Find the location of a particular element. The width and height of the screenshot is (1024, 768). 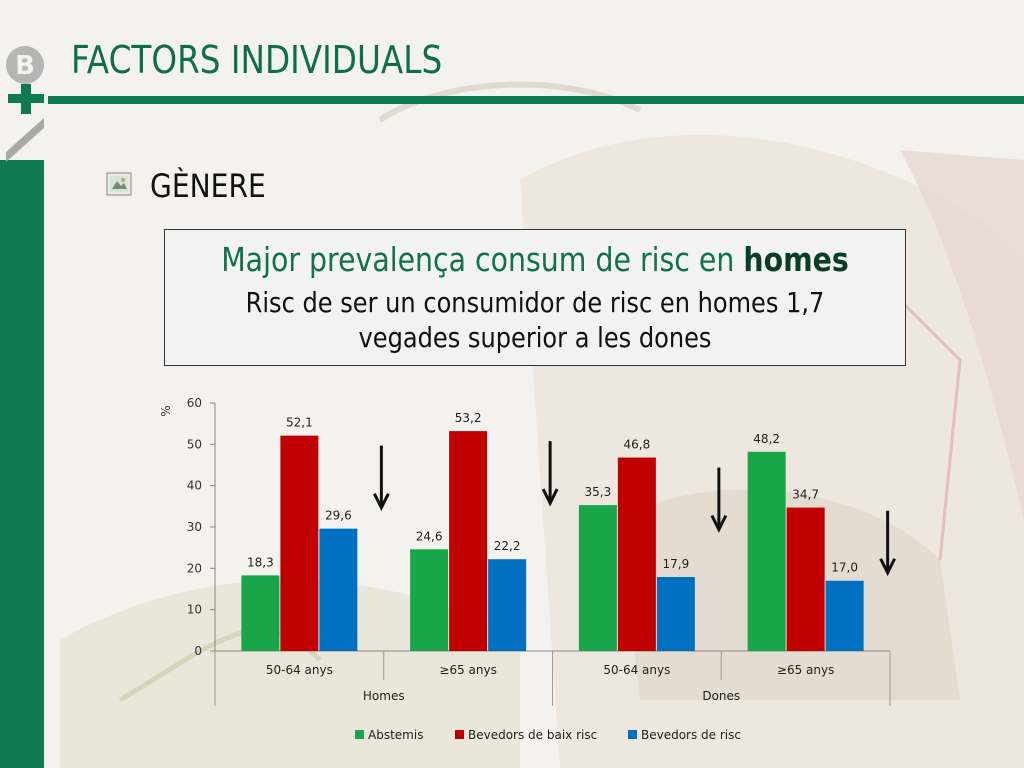

b-plus-logo: B is located at coordinates (25, 104).